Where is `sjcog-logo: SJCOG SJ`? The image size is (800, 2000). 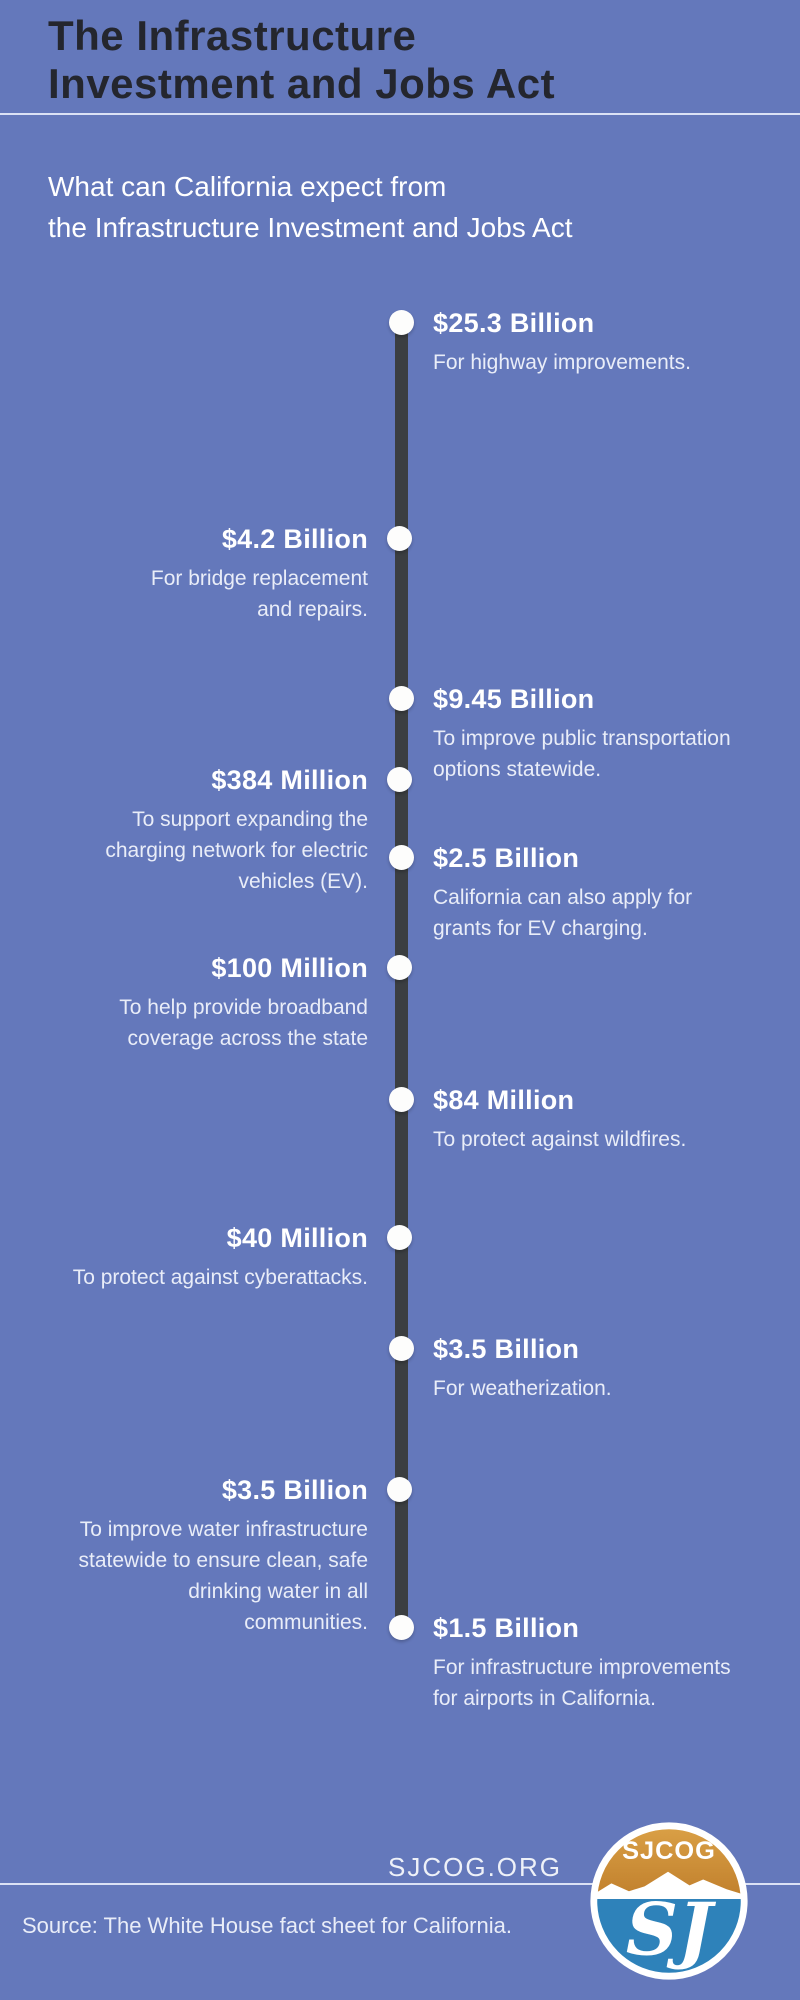 sjcog-logo: SJCOG SJ is located at coordinates (669, 1901).